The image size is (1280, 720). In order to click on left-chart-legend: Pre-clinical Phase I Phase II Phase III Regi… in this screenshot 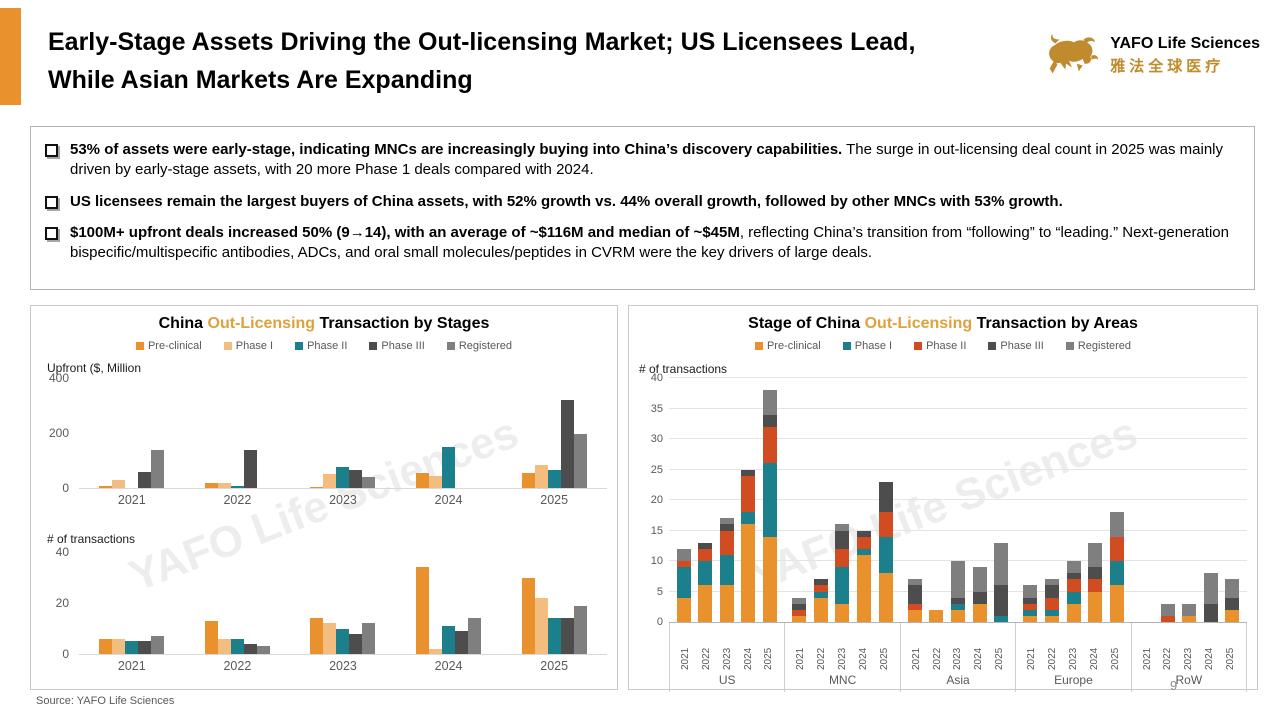, I will do `click(324, 346)`.